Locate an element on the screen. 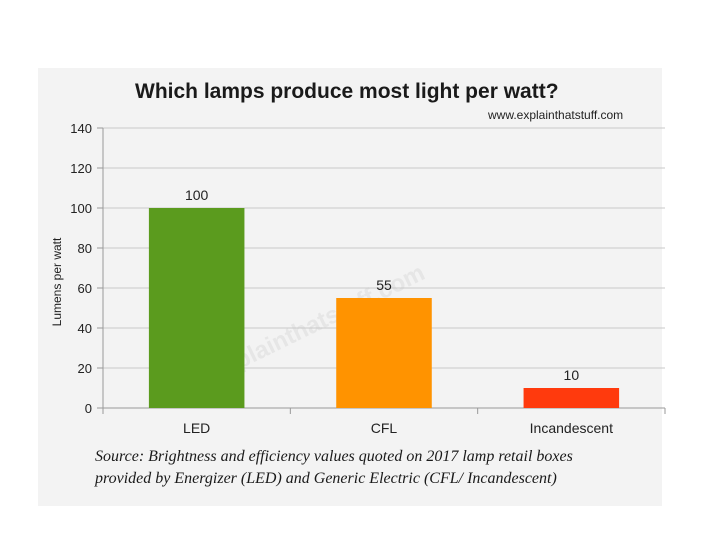  x-category-label: LED is located at coordinates (196, 428).